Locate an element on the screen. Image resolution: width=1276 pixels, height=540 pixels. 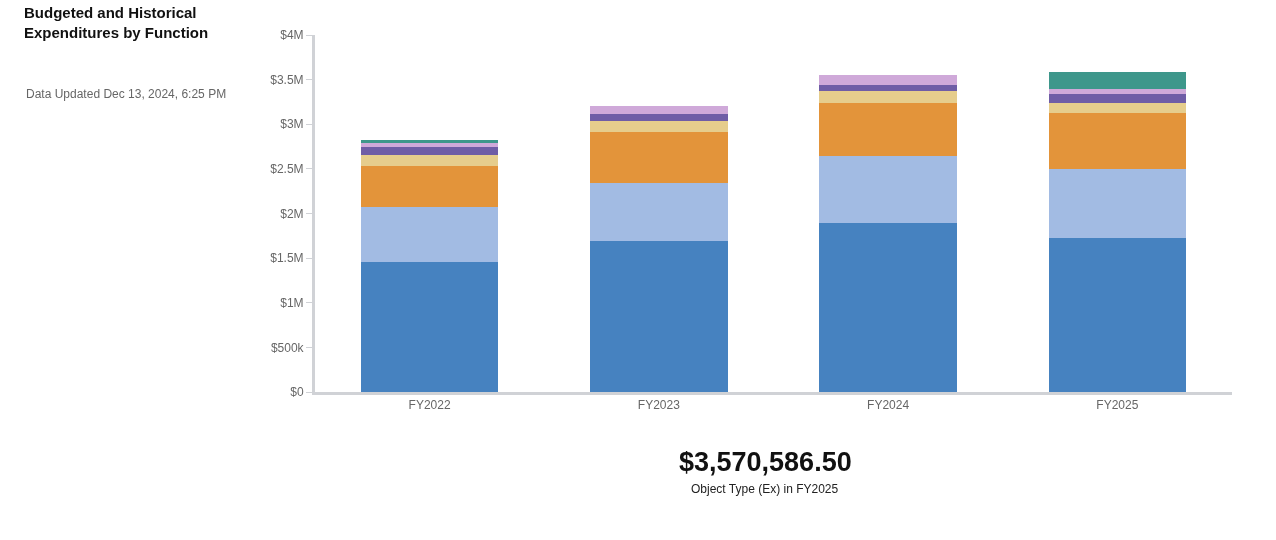
y-tick-label: $1M is located at coordinates (292, 302).